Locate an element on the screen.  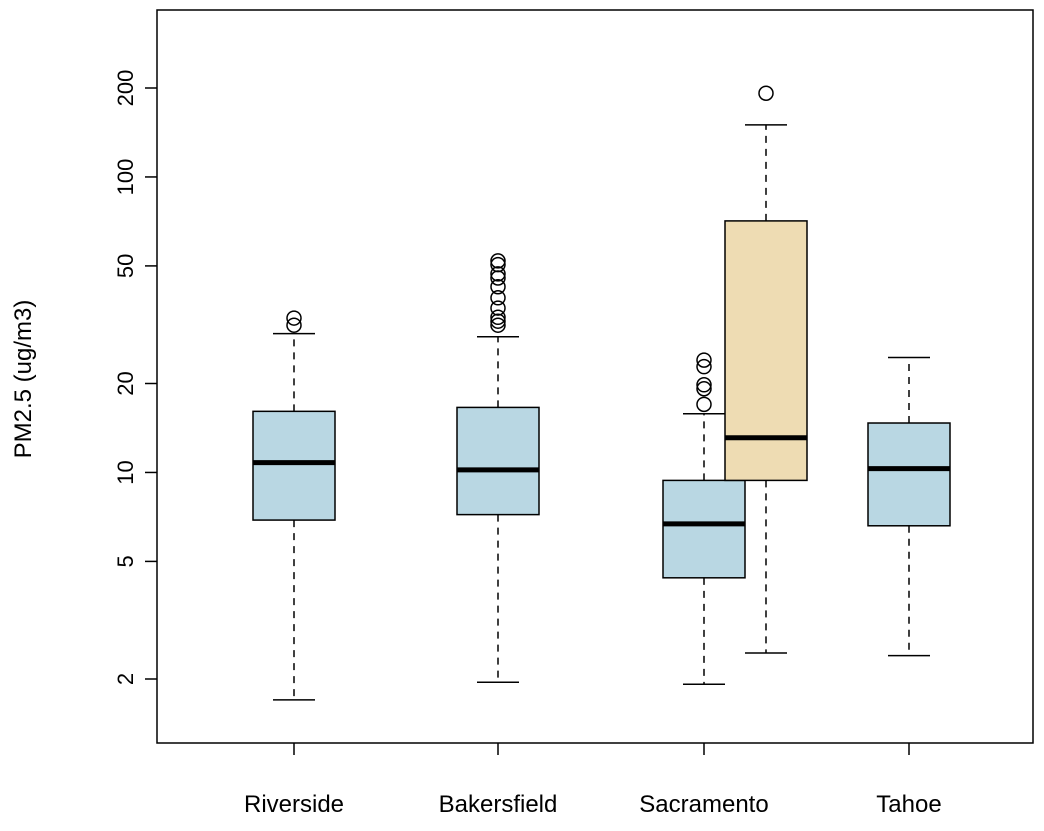
x-tick-label: Bakersfield is located at coordinates (498, 804).